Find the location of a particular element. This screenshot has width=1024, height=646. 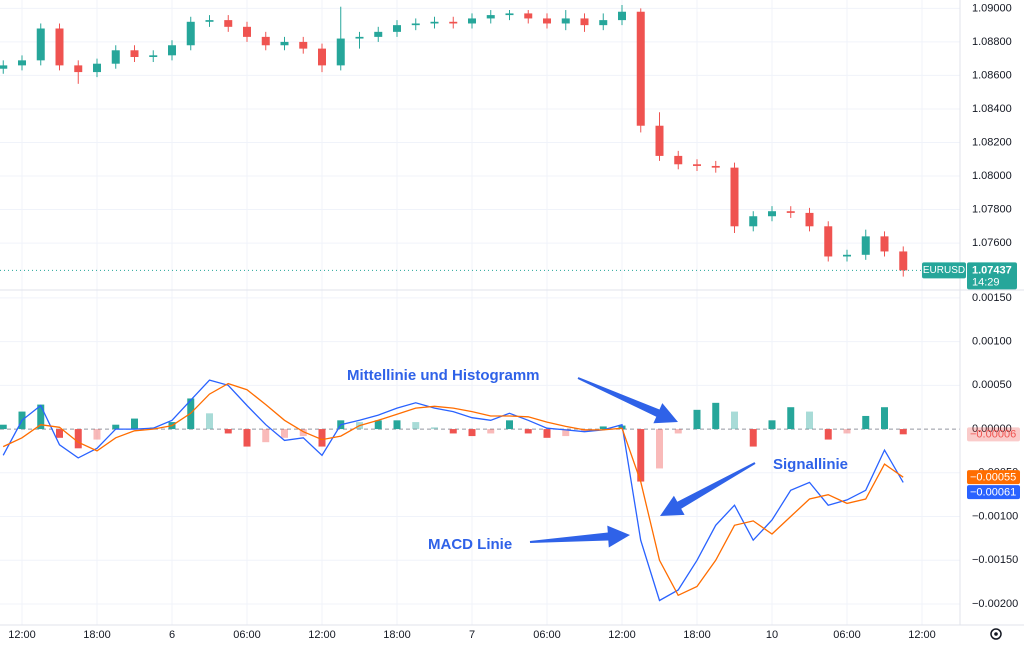

x-tick-label: 10 is located at coordinates (772, 635).